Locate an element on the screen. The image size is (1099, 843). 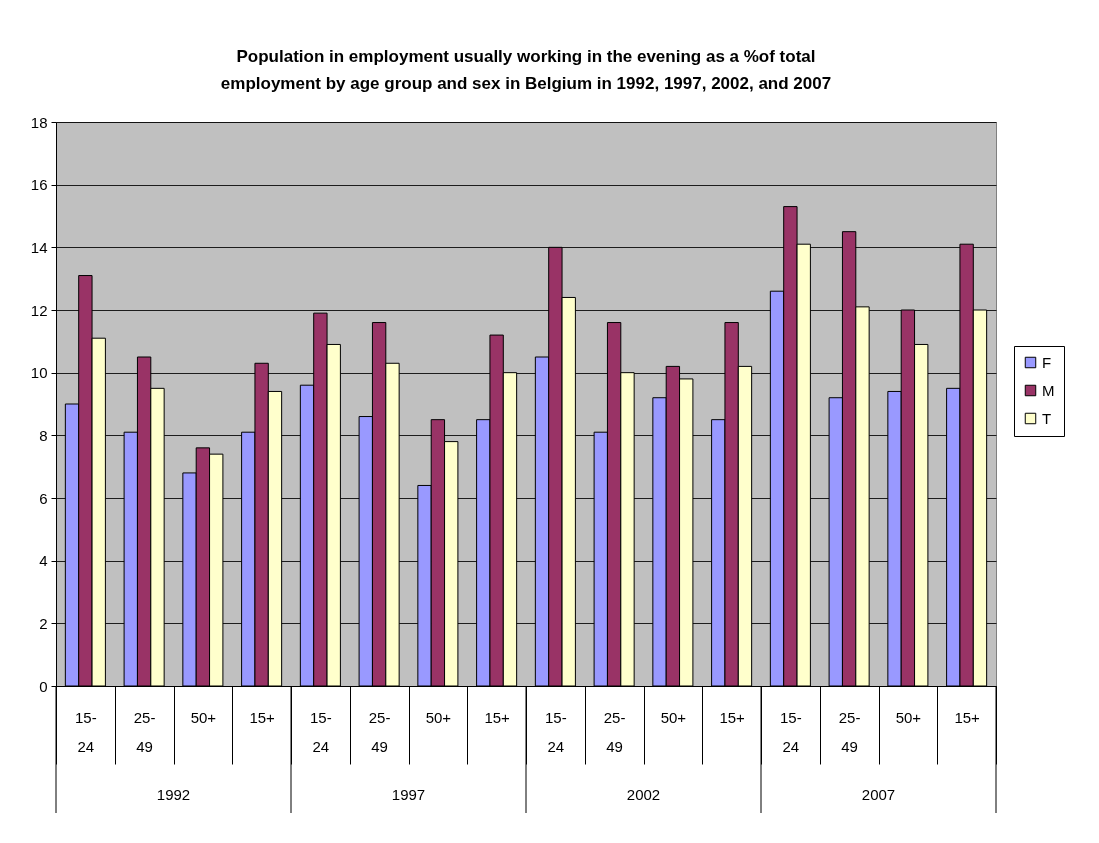
text: 2007 is located at coordinates (878, 794).